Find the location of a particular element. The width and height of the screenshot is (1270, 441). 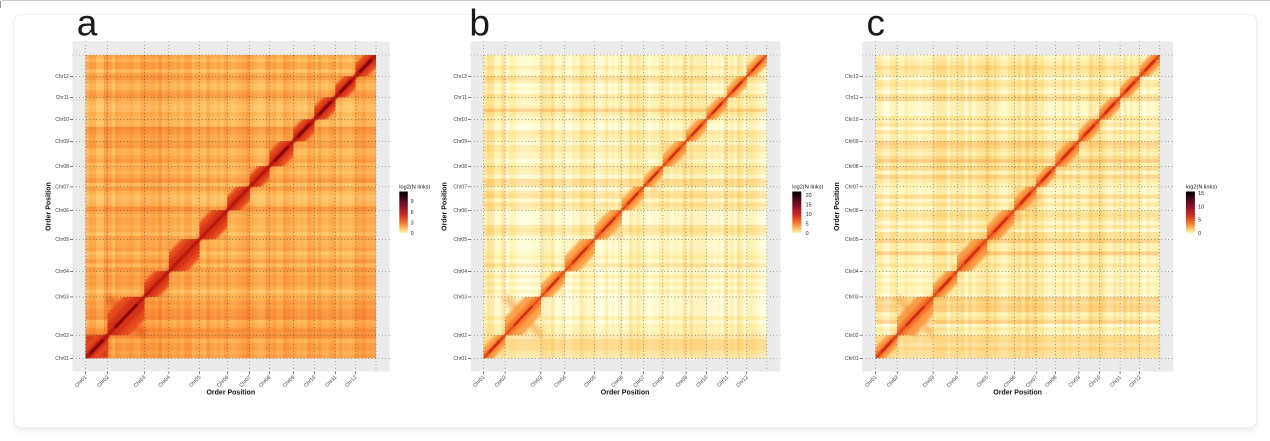

svg-text: 9 is located at coordinates (412, 202).